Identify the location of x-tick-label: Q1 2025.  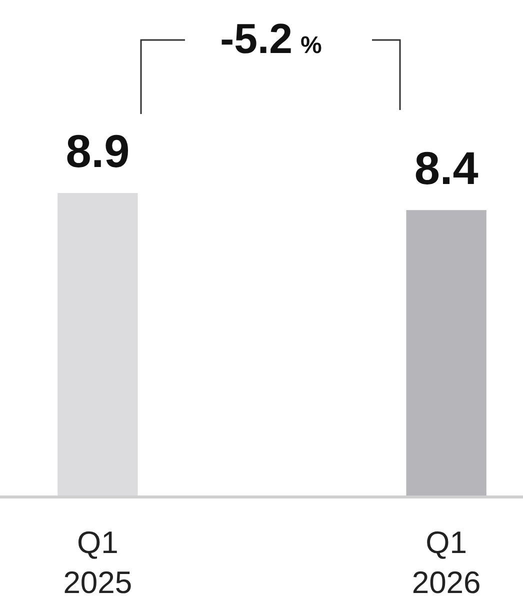
(97, 562).